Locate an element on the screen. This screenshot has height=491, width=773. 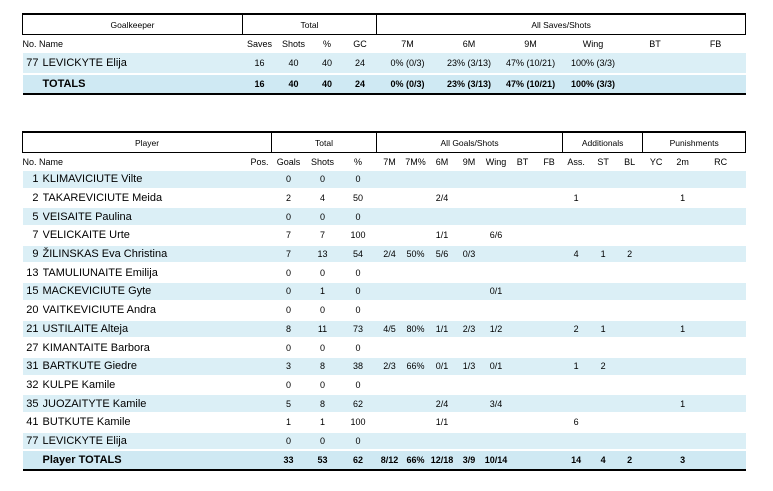
data-row: 2 TAKAREVICIUTE Meida 2 4 50 2/4 1 1 is located at coordinates (384, 198).